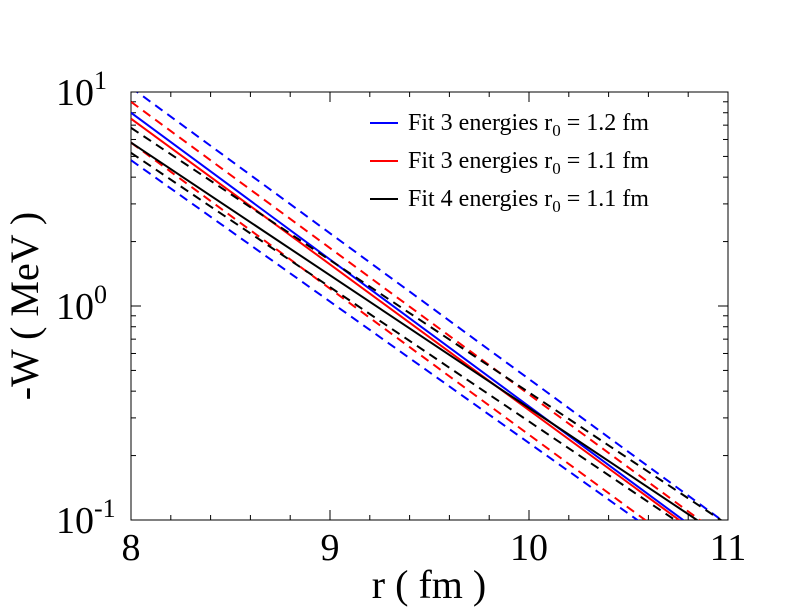 This screenshot has width=792, height=612. What do you see at coordinates (480, 199) in the screenshot?
I see `legend-label-text: Fit 4 energies r` at bounding box center [480, 199].